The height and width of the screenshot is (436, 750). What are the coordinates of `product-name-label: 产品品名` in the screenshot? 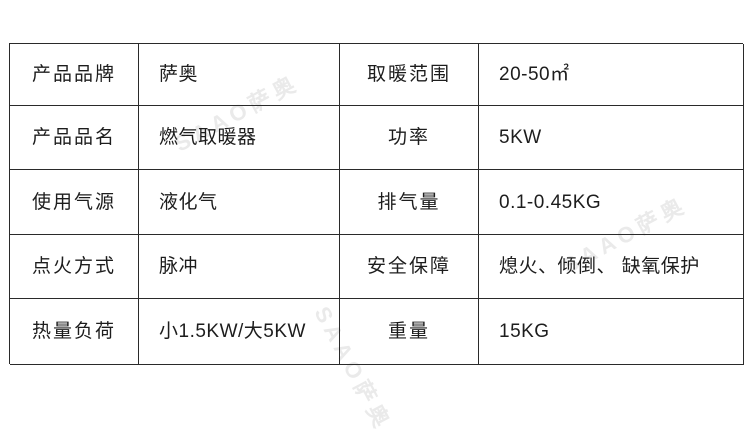 It's located at (74, 138).